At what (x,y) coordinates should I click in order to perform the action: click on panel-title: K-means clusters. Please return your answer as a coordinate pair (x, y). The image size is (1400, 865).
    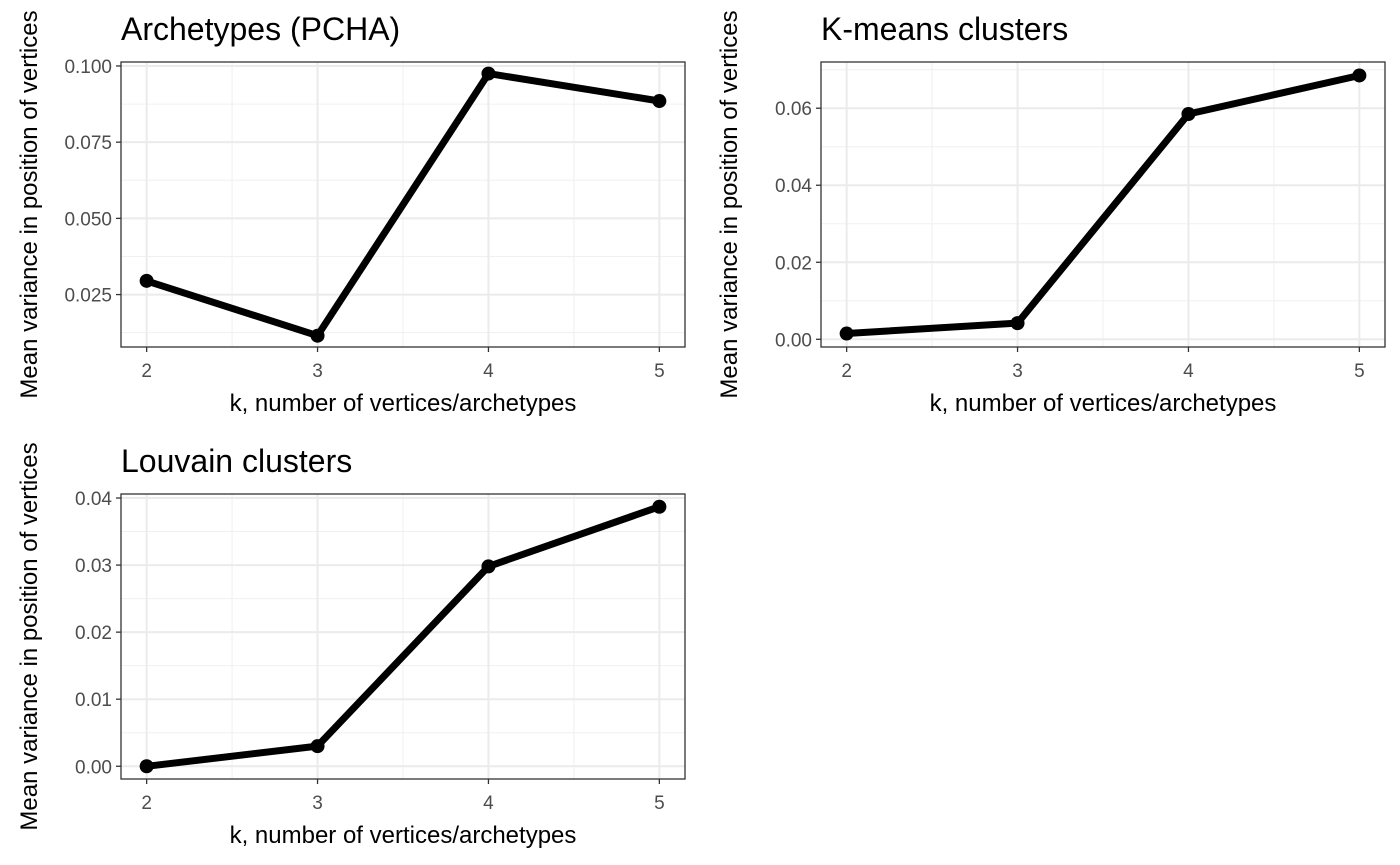
    Looking at the image, I should click on (944, 29).